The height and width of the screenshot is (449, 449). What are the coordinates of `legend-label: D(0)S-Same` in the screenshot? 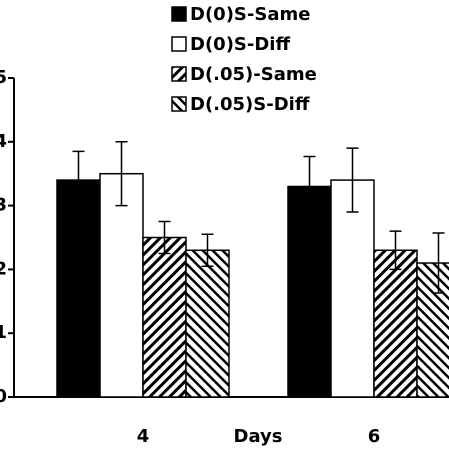 It's located at (250, 14).